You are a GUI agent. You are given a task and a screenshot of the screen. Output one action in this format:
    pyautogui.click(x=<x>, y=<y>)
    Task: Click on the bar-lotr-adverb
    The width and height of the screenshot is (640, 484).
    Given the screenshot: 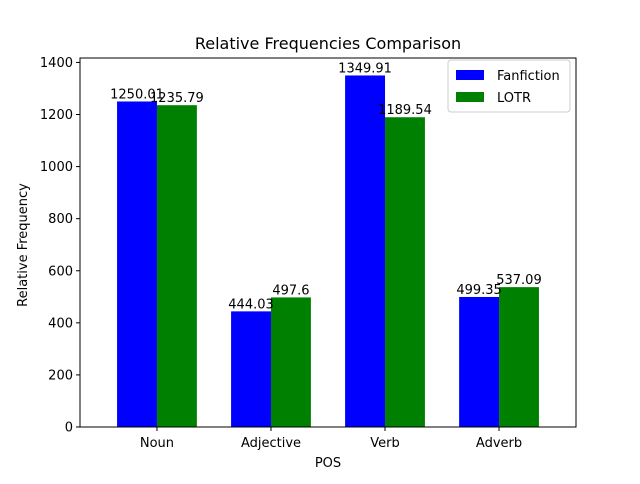 What is the action you would take?
    pyautogui.click(x=519, y=357)
    